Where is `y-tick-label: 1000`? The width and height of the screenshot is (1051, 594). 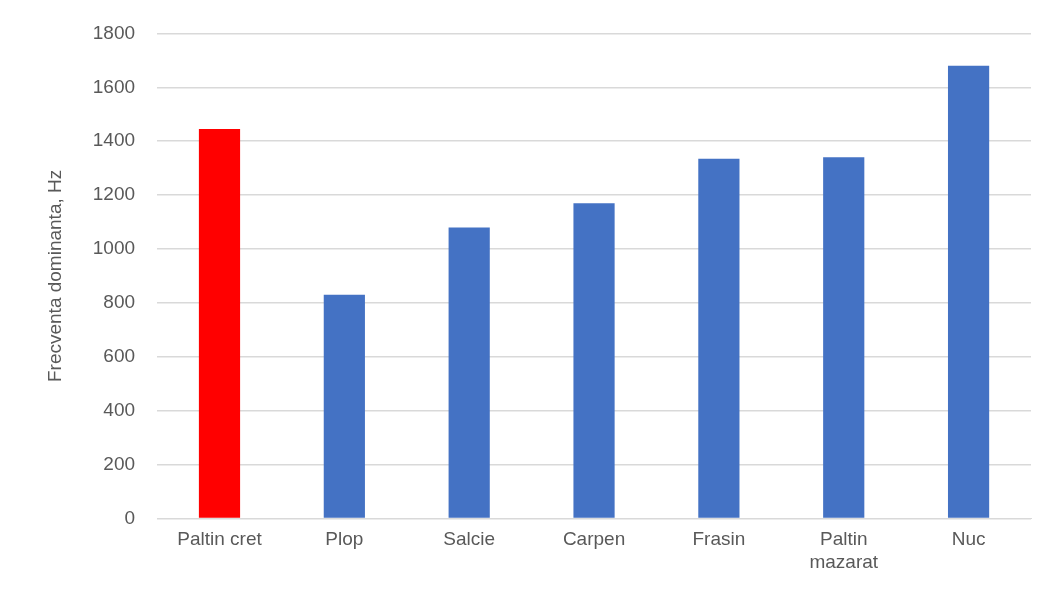 y-tick-label: 1000 is located at coordinates (114, 248).